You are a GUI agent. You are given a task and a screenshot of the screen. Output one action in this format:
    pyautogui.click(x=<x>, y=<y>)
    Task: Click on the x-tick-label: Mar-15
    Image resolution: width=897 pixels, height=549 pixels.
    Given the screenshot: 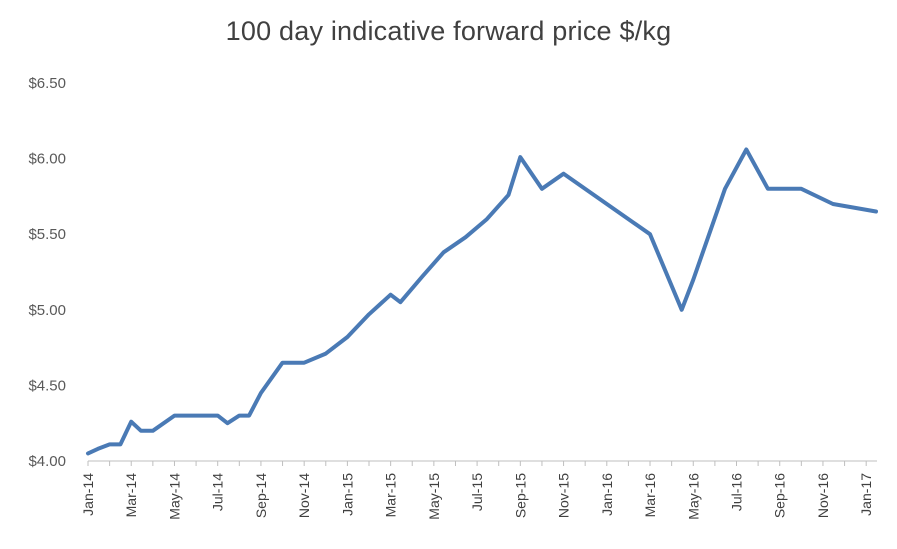 What is the action you would take?
    pyautogui.click(x=391, y=495)
    